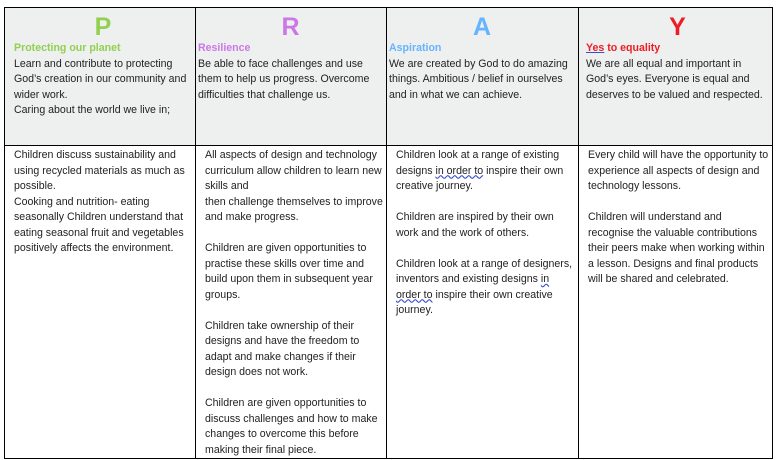  What do you see at coordinates (67, 48) in the screenshot?
I see `value-title: Protecting our planet` at bounding box center [67, 48].